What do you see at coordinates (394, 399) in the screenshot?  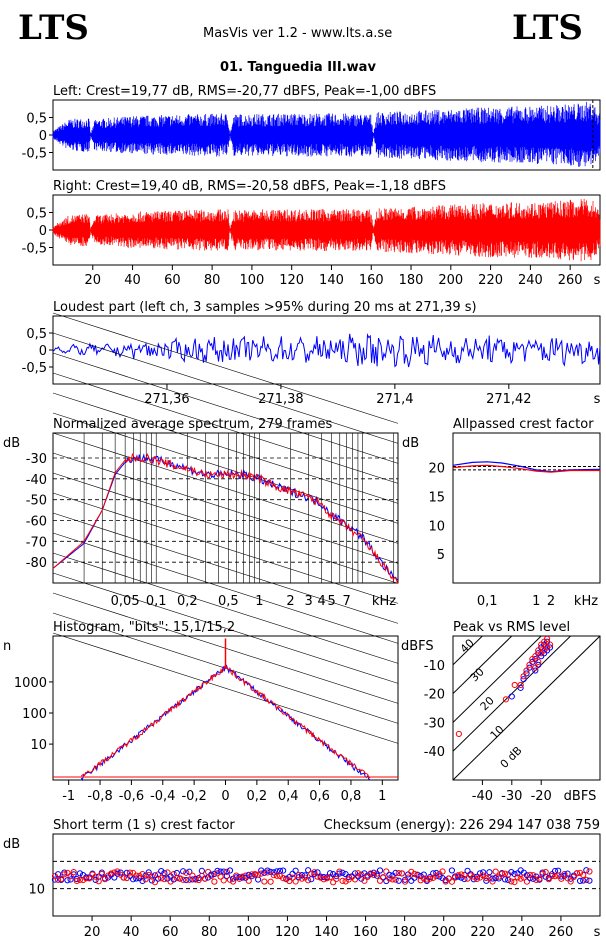 I see `loudest-part-xtick-label: 271,4` at bounding box center [394, 399].